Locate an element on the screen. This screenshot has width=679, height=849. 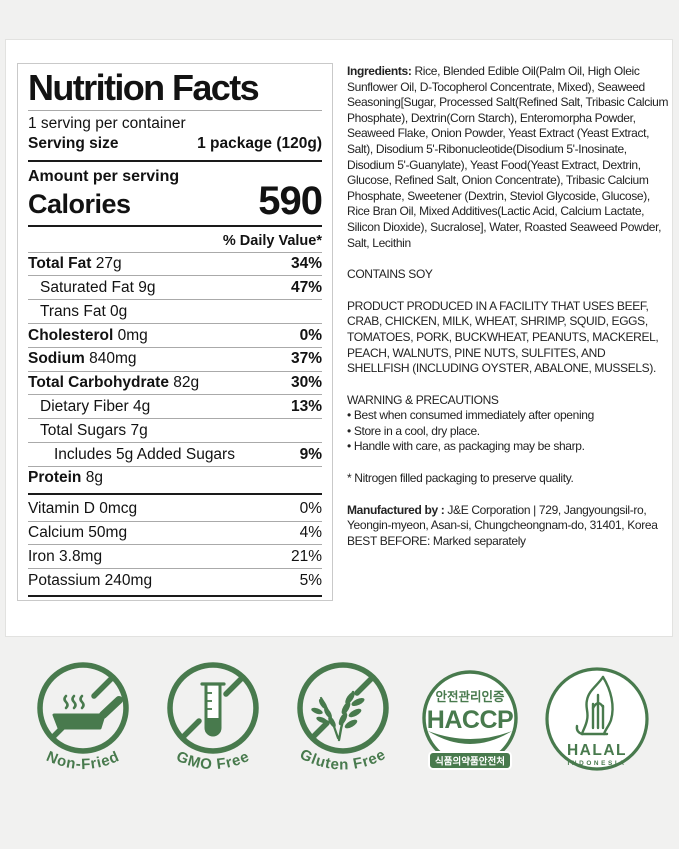
vitamin-row: Iron 3.8mg 21% is located at coordinates (175, 556).